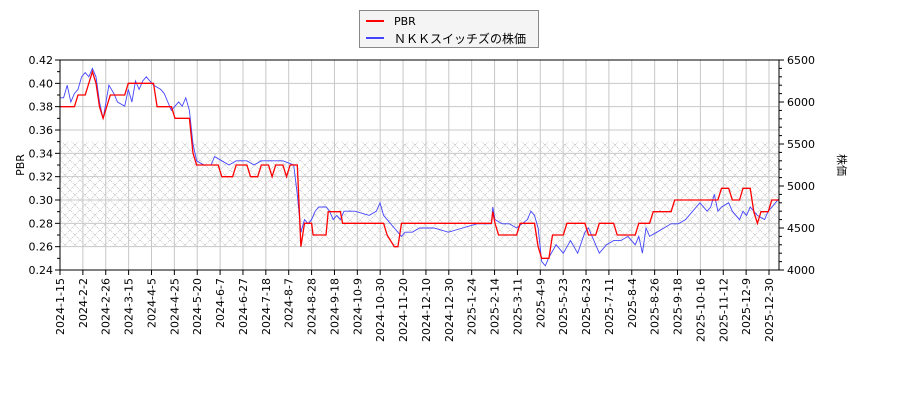 The image size is (900, 400). What do you see at coordinates (83, 303) in the screenshot?
I see `x-tick-label: 2024-2-2` at bounding box center [83, 303].